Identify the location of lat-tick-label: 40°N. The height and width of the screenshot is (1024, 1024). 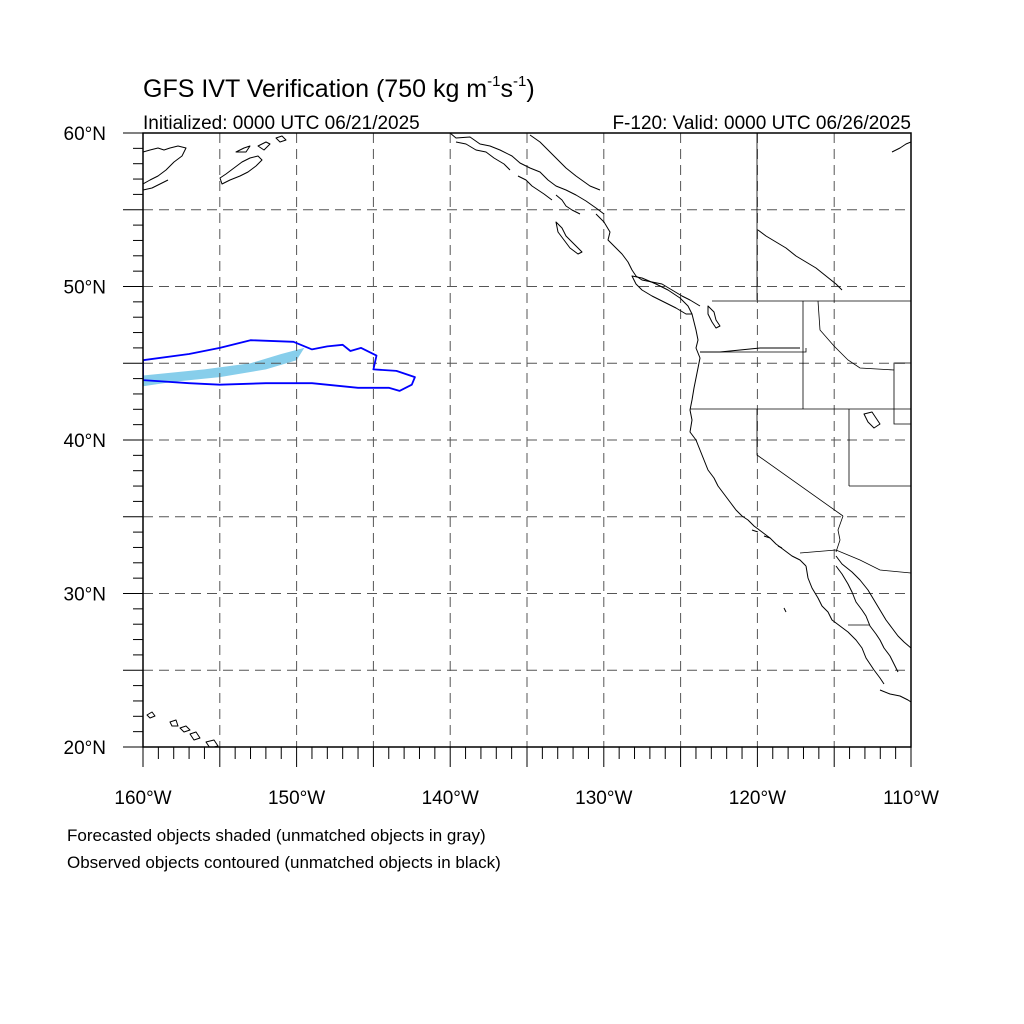
(85, 441).